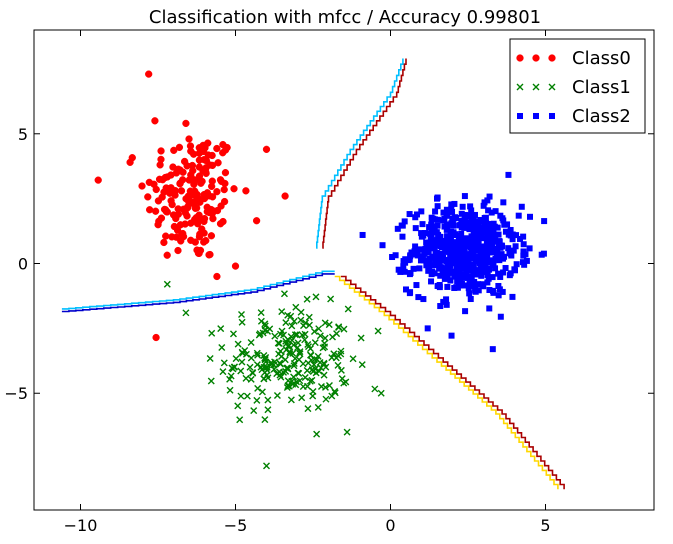  I want to click on legend-item-class0: Class0, so click(573, 58).